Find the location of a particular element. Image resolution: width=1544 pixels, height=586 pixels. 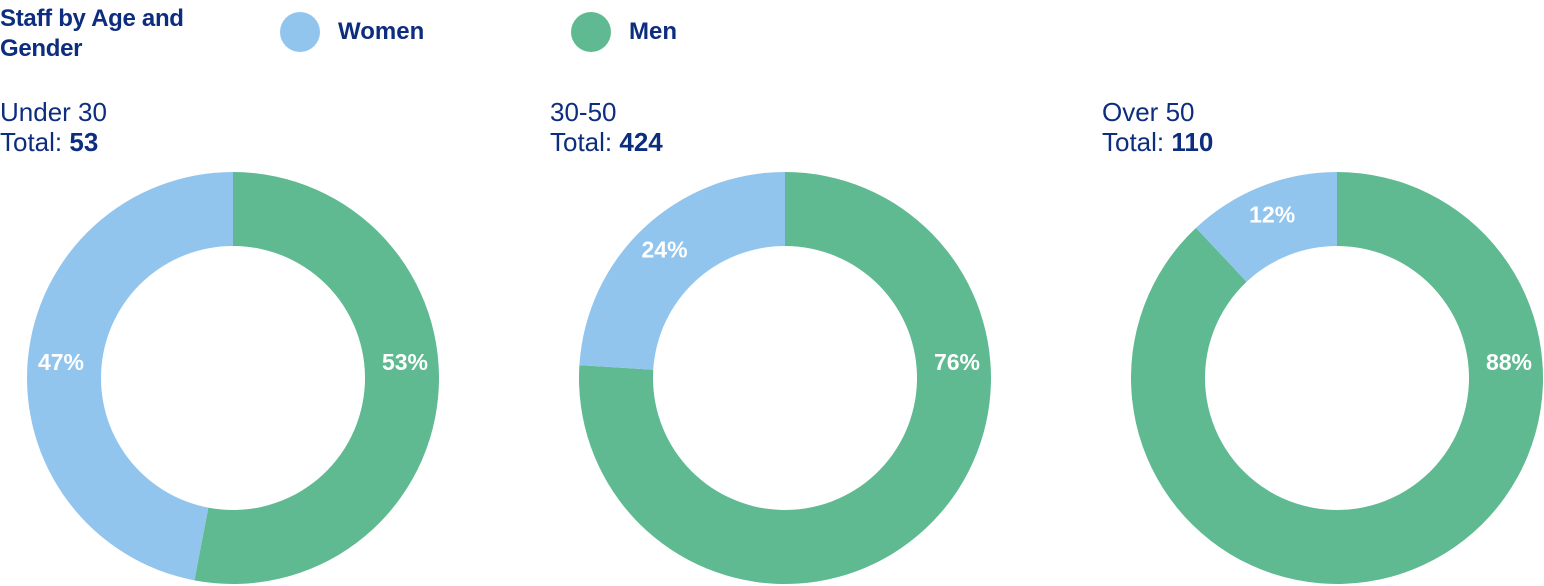

slice-label-over-50-women: 12% is located at coordinates (1272, 214).